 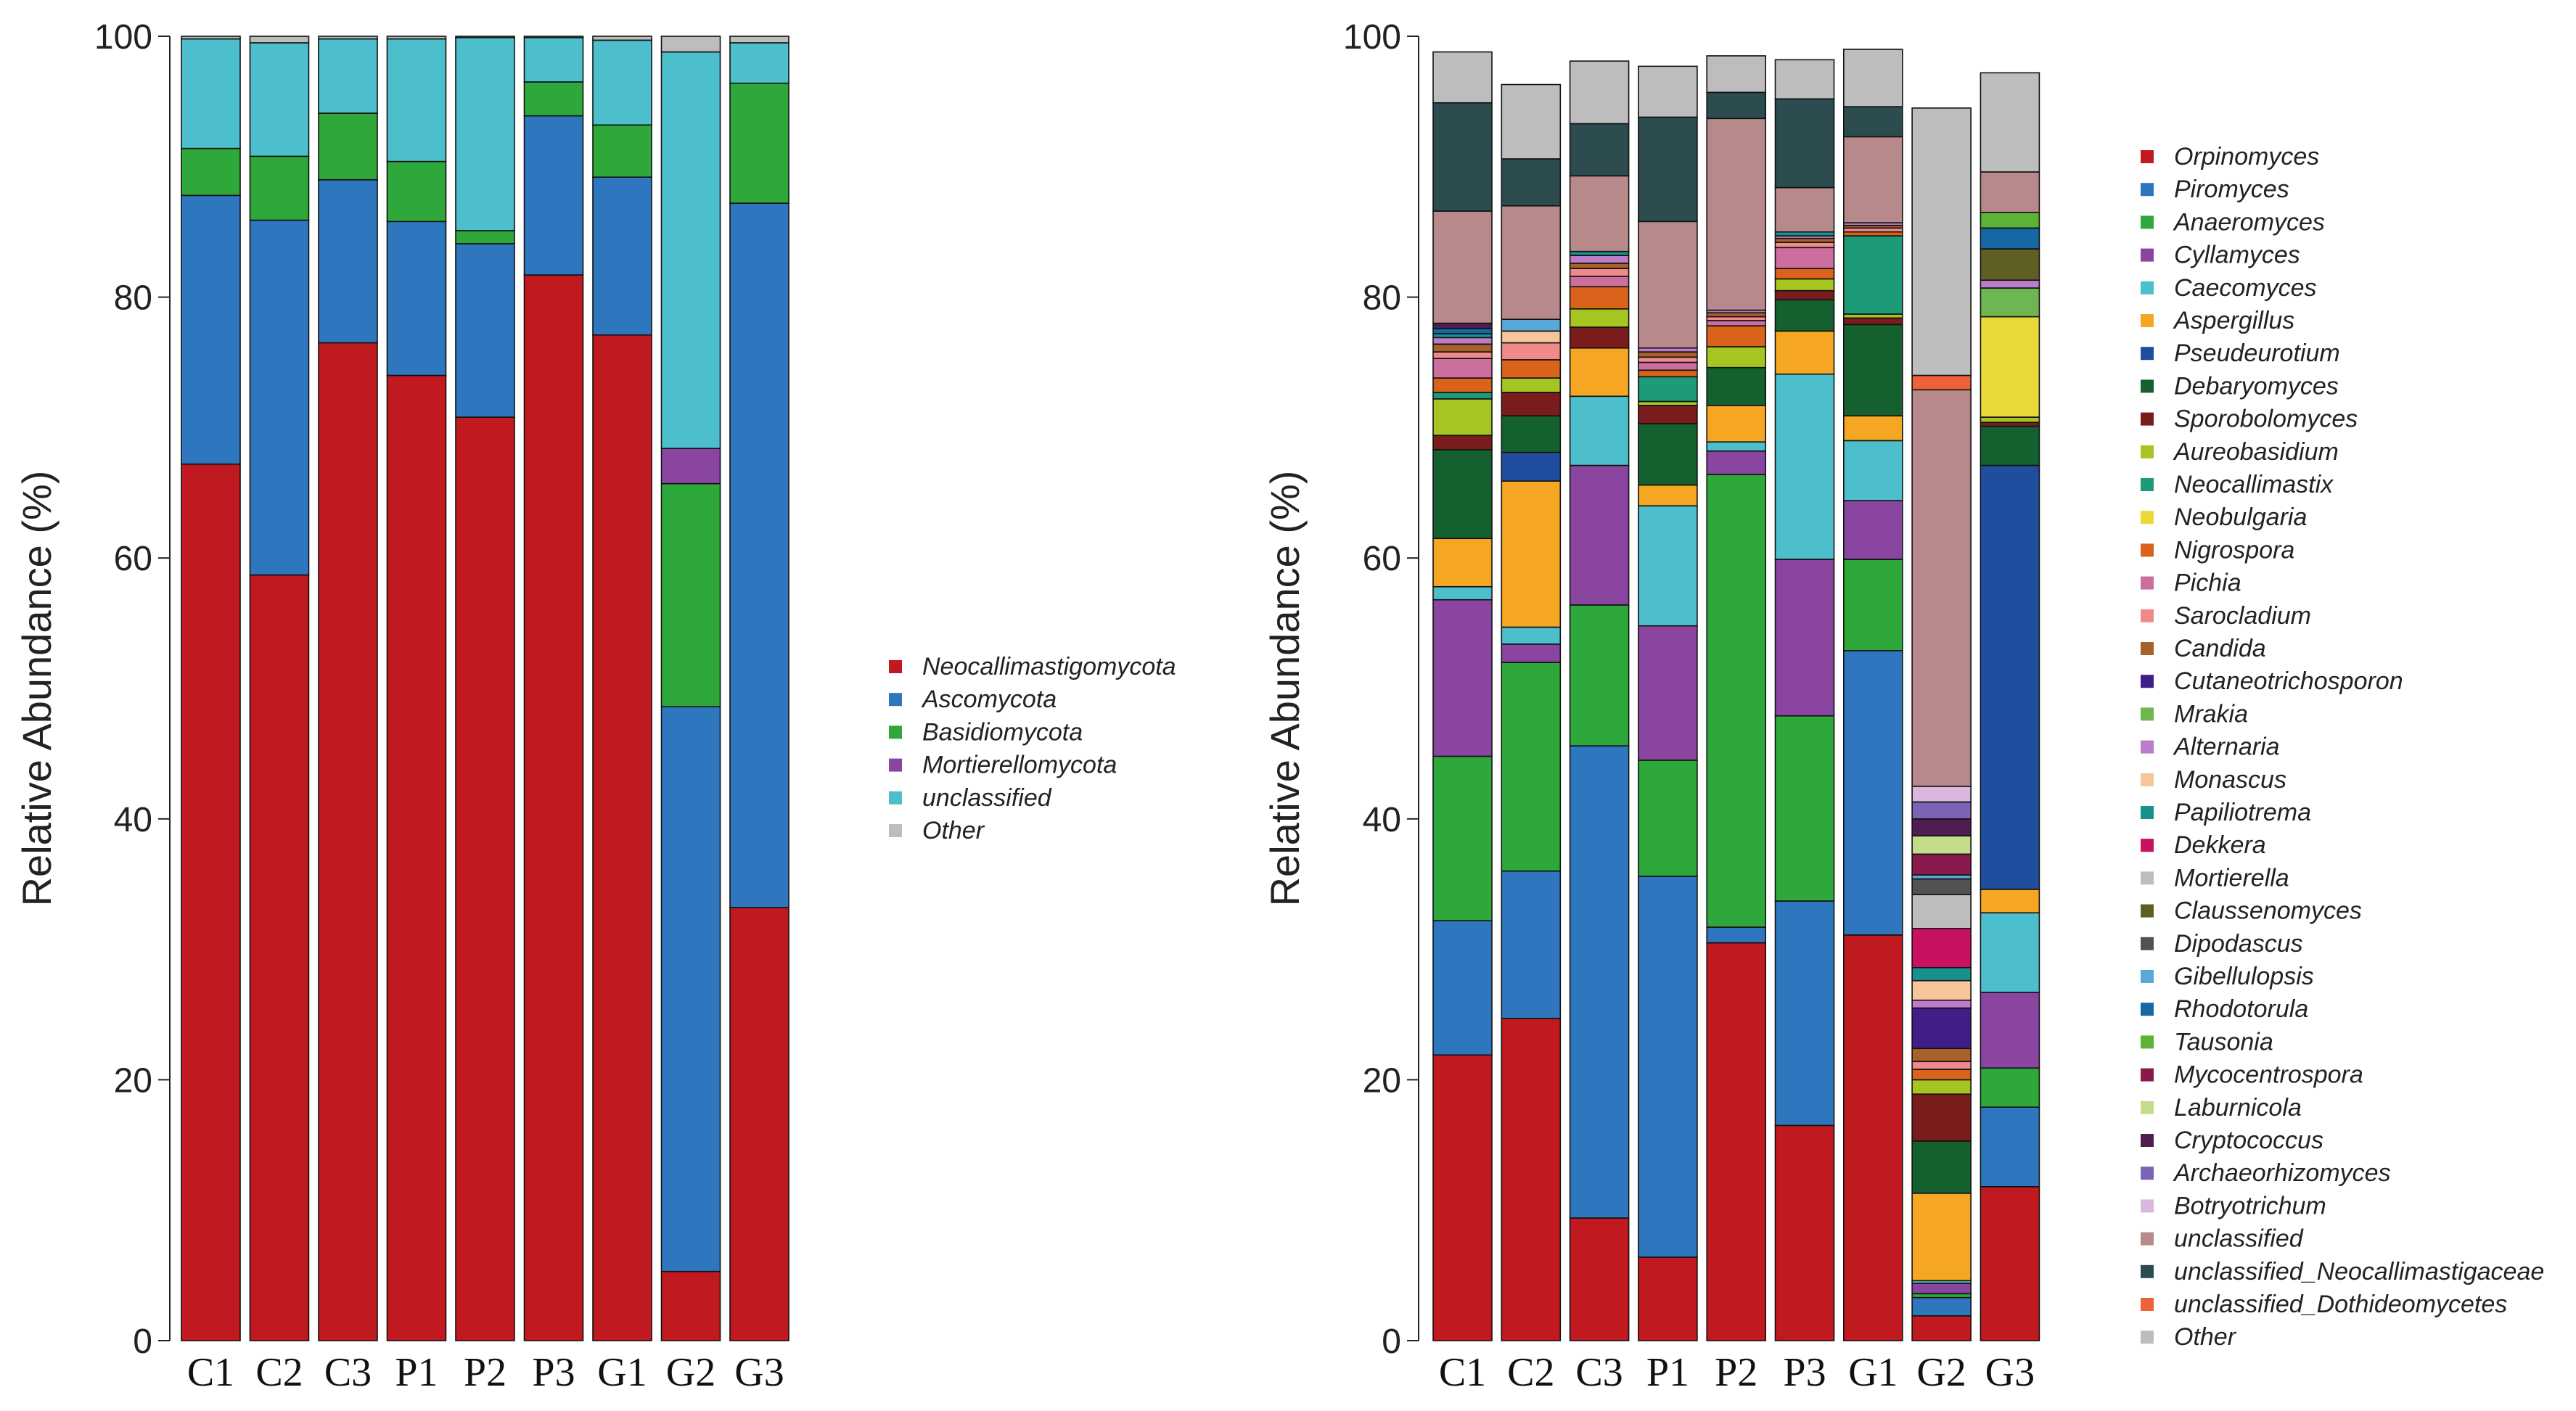 What do you see at coordinates (1941, 588) in the screenshot?
I see `bar-segment-g2-unclassified` at bounding box center [1941, 588].